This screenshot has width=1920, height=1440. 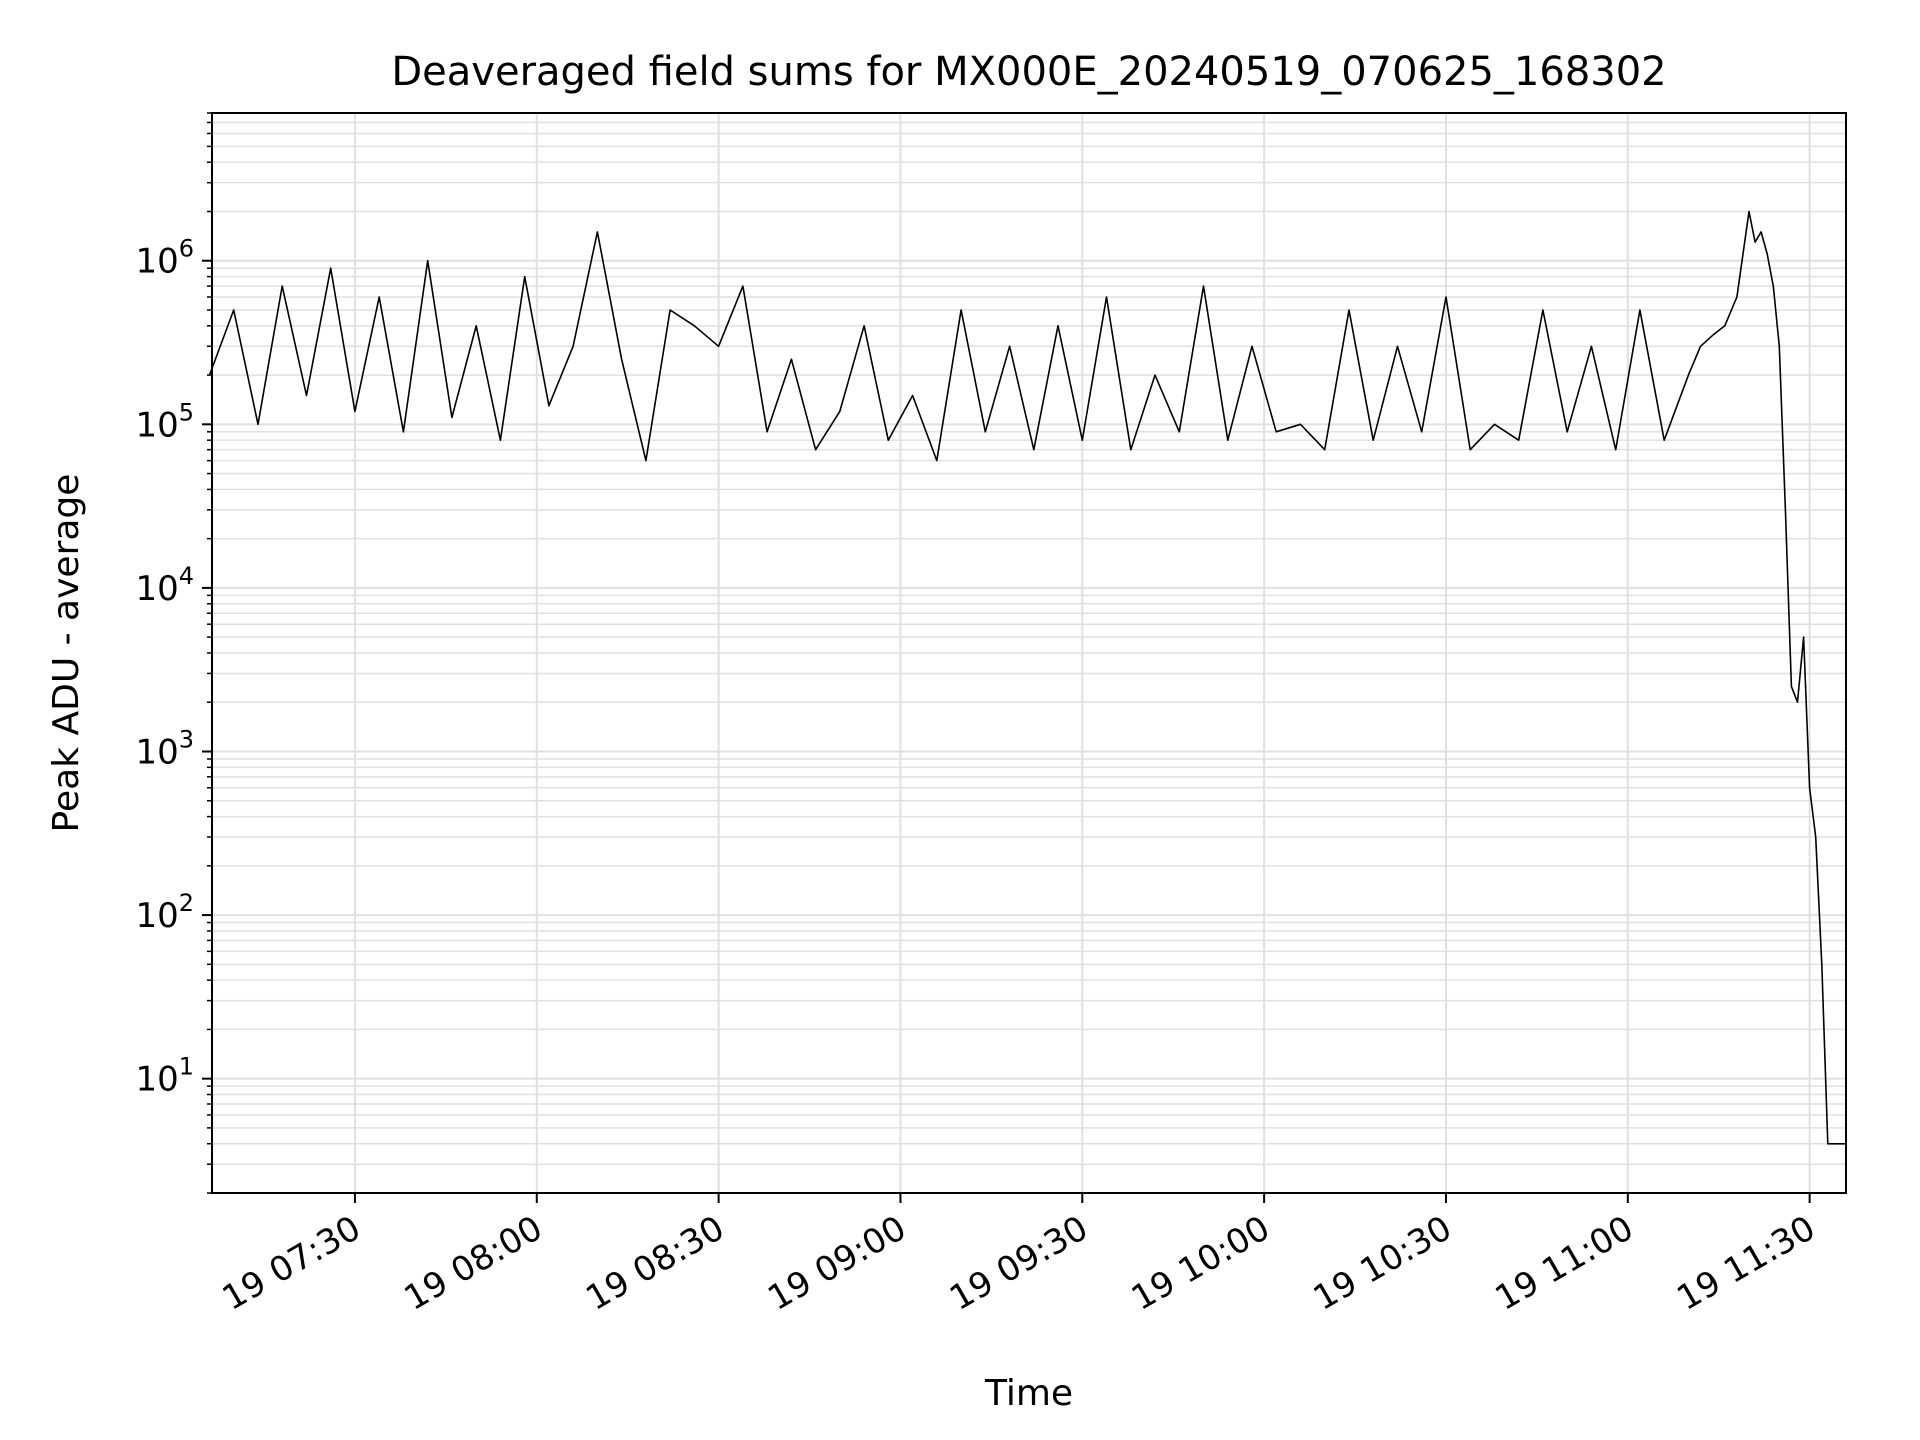 I want to click on x-axis-label: Time, so click(x=1028, y=1393).